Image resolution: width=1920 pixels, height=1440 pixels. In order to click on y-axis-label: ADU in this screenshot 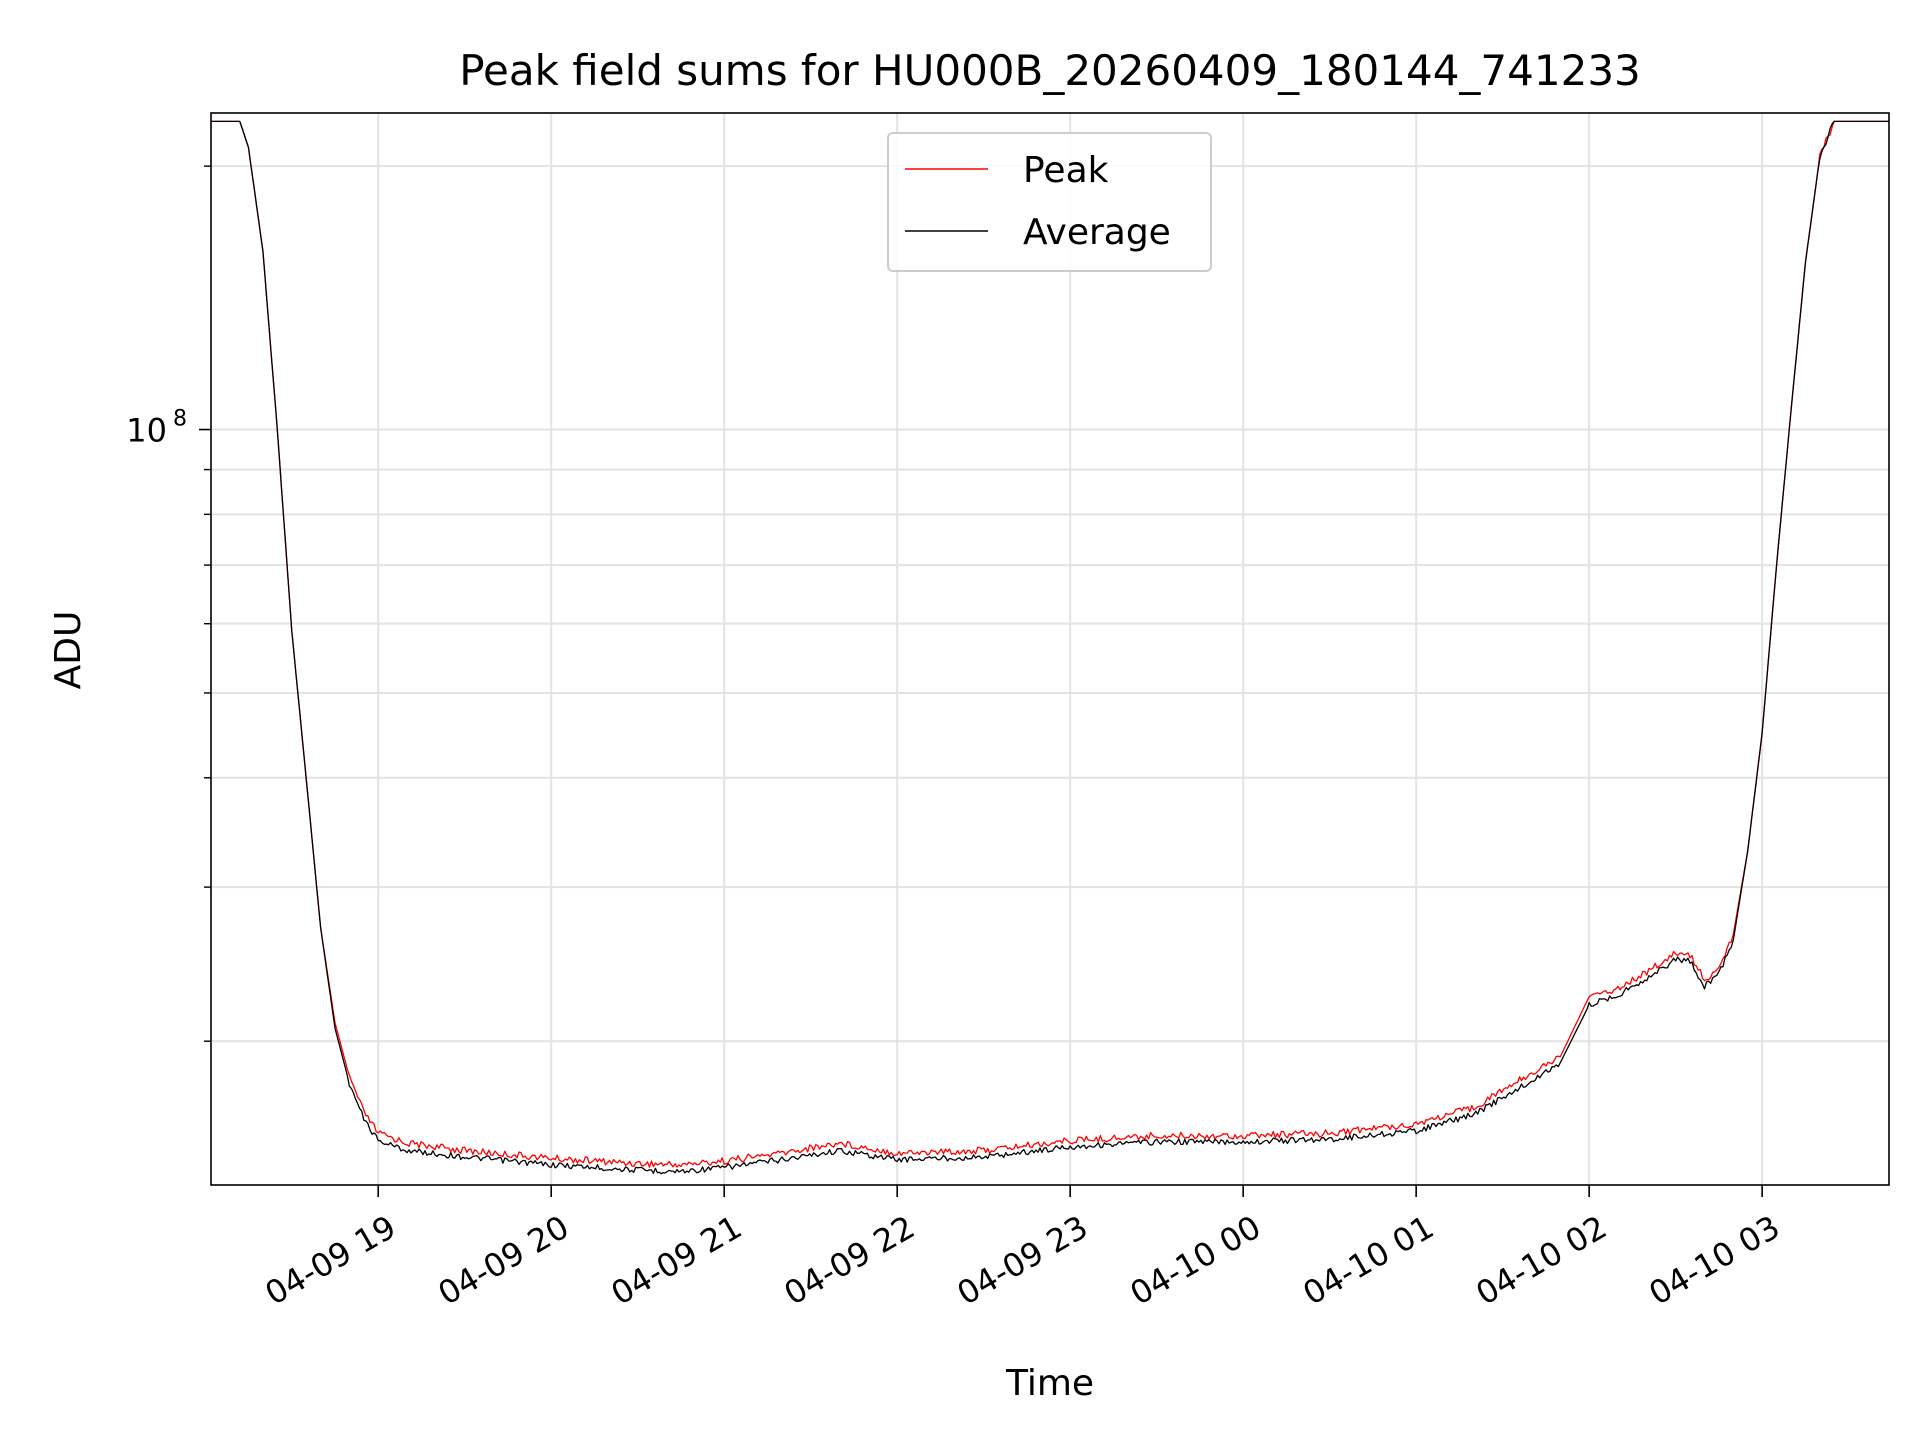, I will do `click(68, 650)`.